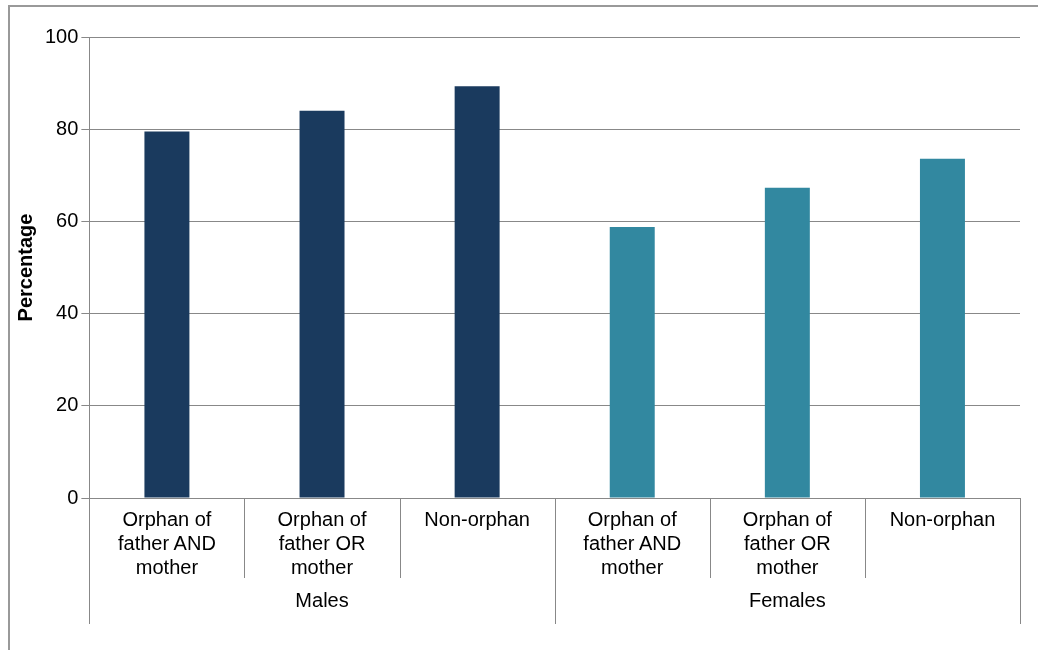  I want to click on y-tick-label: 40, so click(67, 312).